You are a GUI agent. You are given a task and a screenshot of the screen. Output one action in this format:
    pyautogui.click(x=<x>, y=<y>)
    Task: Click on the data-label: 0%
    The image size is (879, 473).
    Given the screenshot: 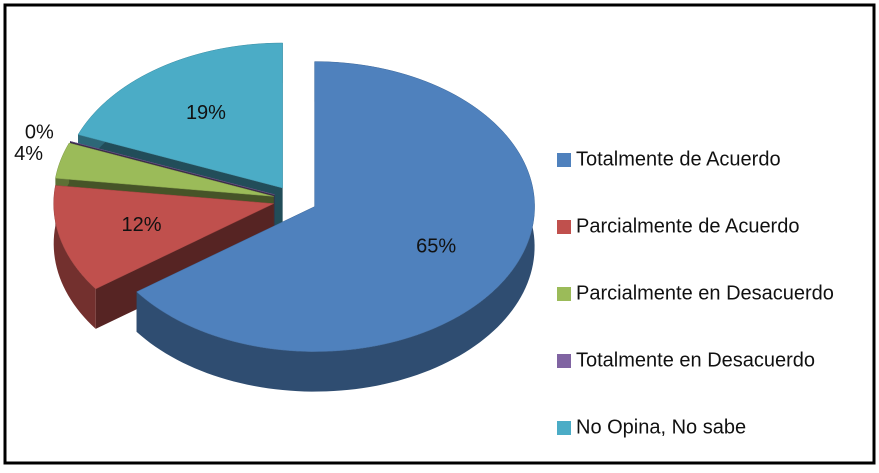 What is the action you would take?
    pyautogui.click(x=39, y=133)
    